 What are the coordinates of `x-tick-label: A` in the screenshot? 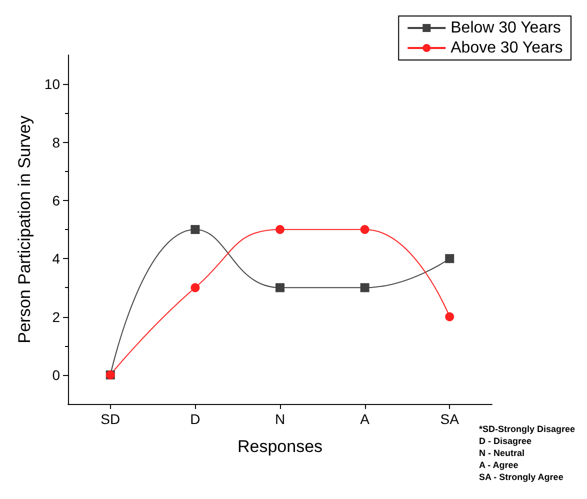 It's located at (365, 419).